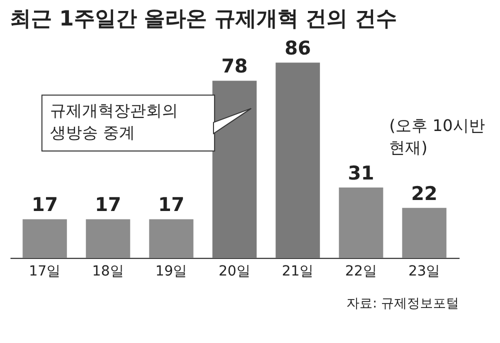 Image resolution: width=500 pixels, height=343 pixels. Describe the element at coordinates (403, 304) in the screenshot. I see `text: 자료: 규제정보포털` at that location.